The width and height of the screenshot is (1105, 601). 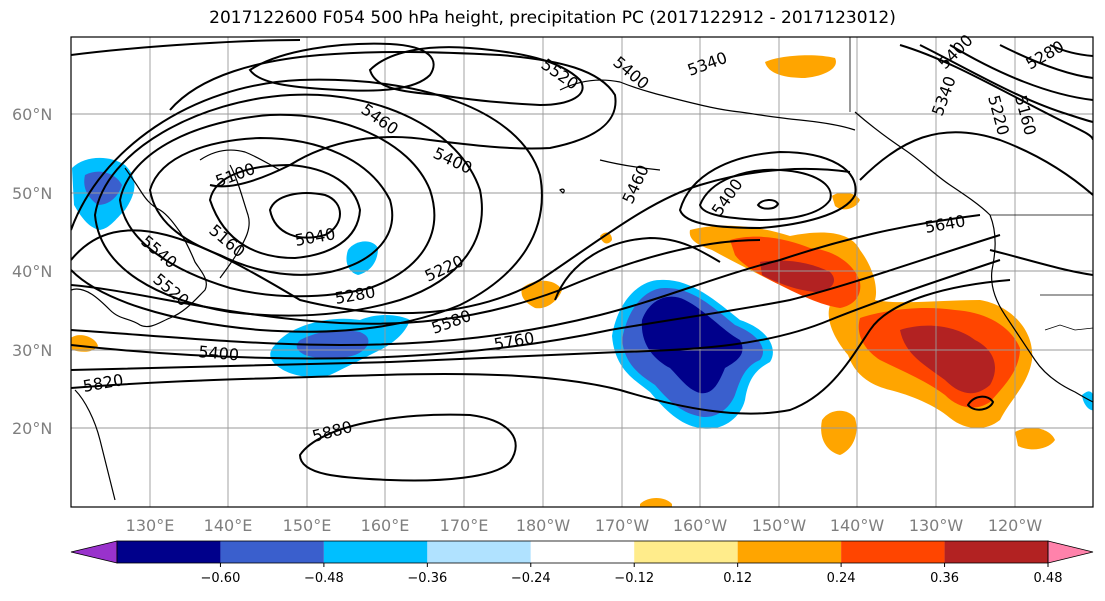 I want to click on colorbar-tick-label: 0.36, so click(x=944, y=578).